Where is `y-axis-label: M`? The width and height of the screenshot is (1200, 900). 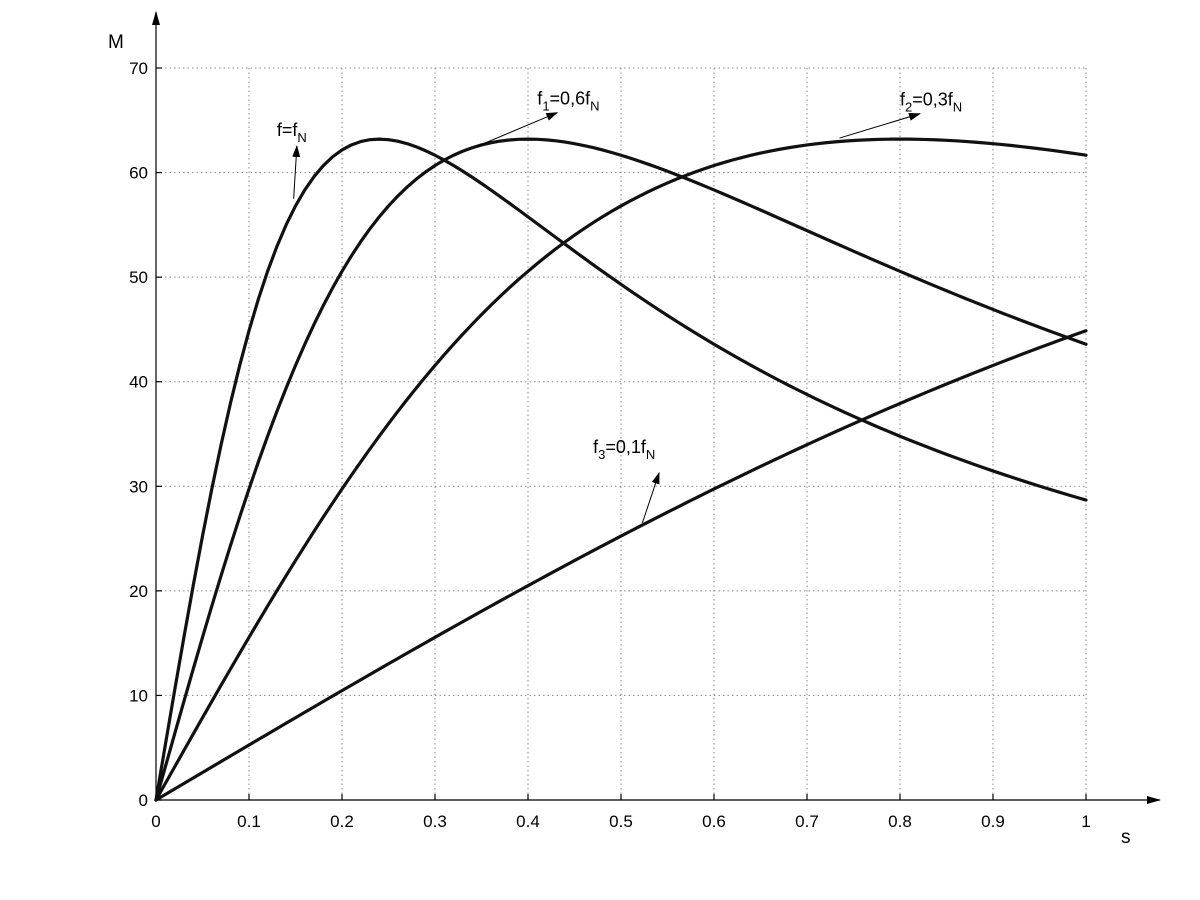 y-axis-label: M is located at coordinates (116, 42).